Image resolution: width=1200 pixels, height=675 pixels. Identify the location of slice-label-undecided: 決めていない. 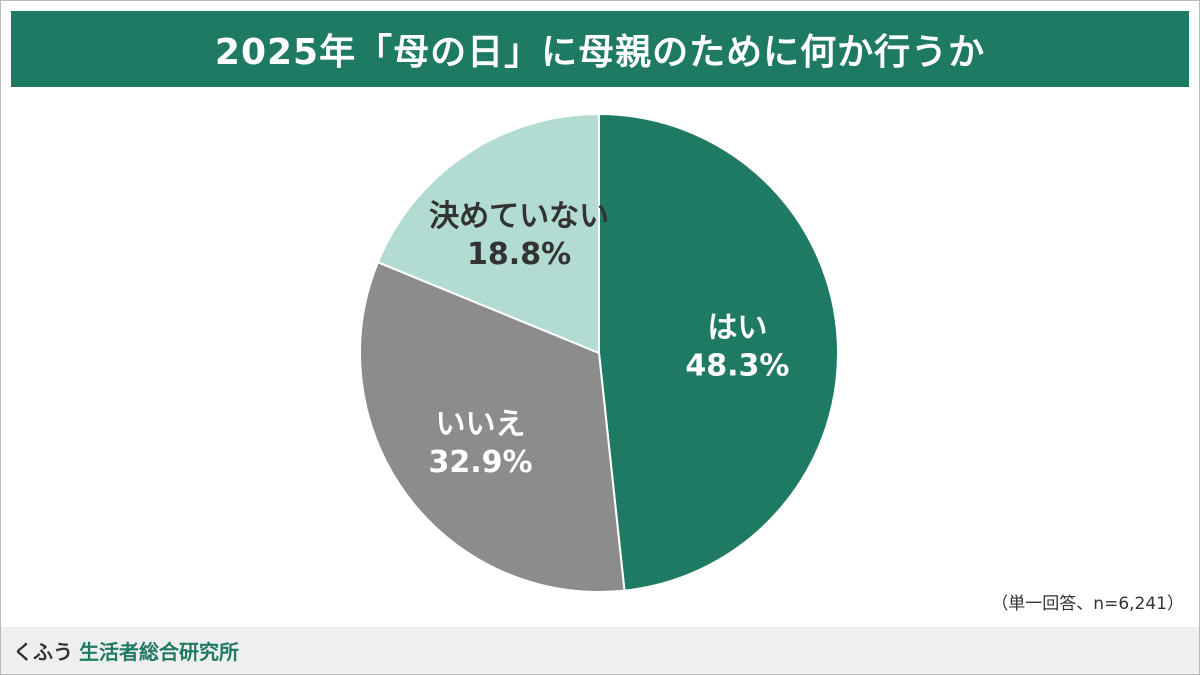
(519, 216).